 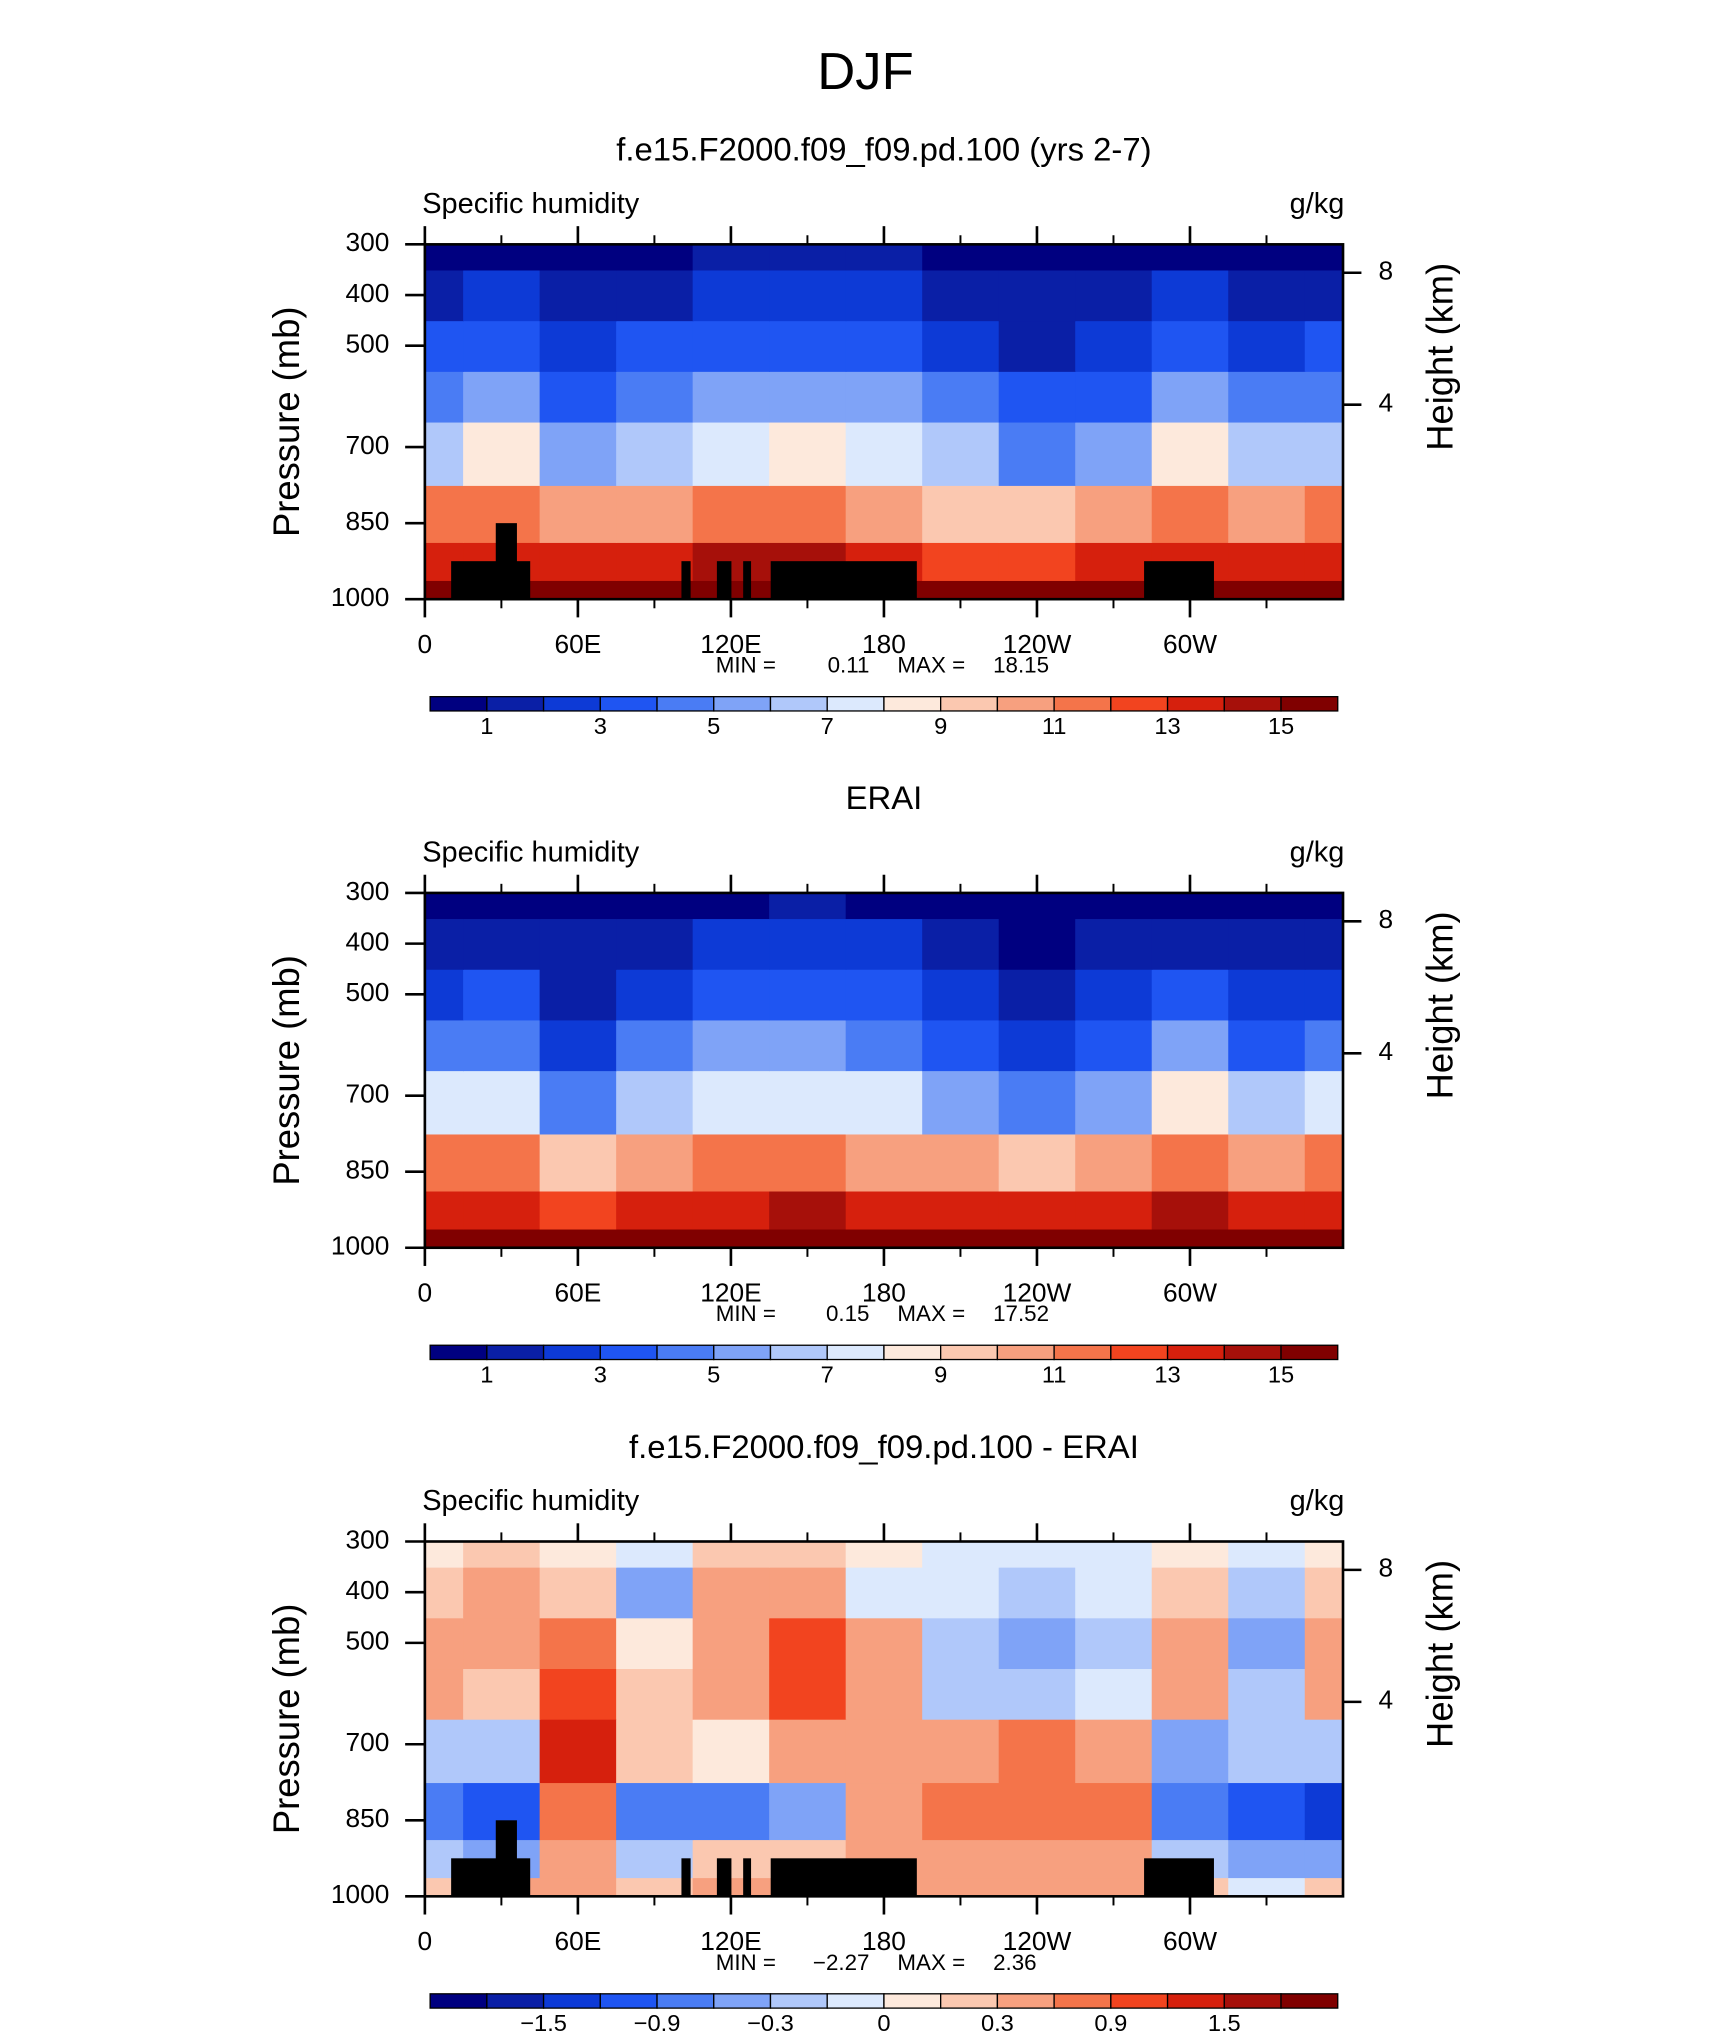 What do you see at coordinates (713, 1375) in the screenshot?
I see `colorbar-tick-label: 5` at bounding box center [713, 1375].